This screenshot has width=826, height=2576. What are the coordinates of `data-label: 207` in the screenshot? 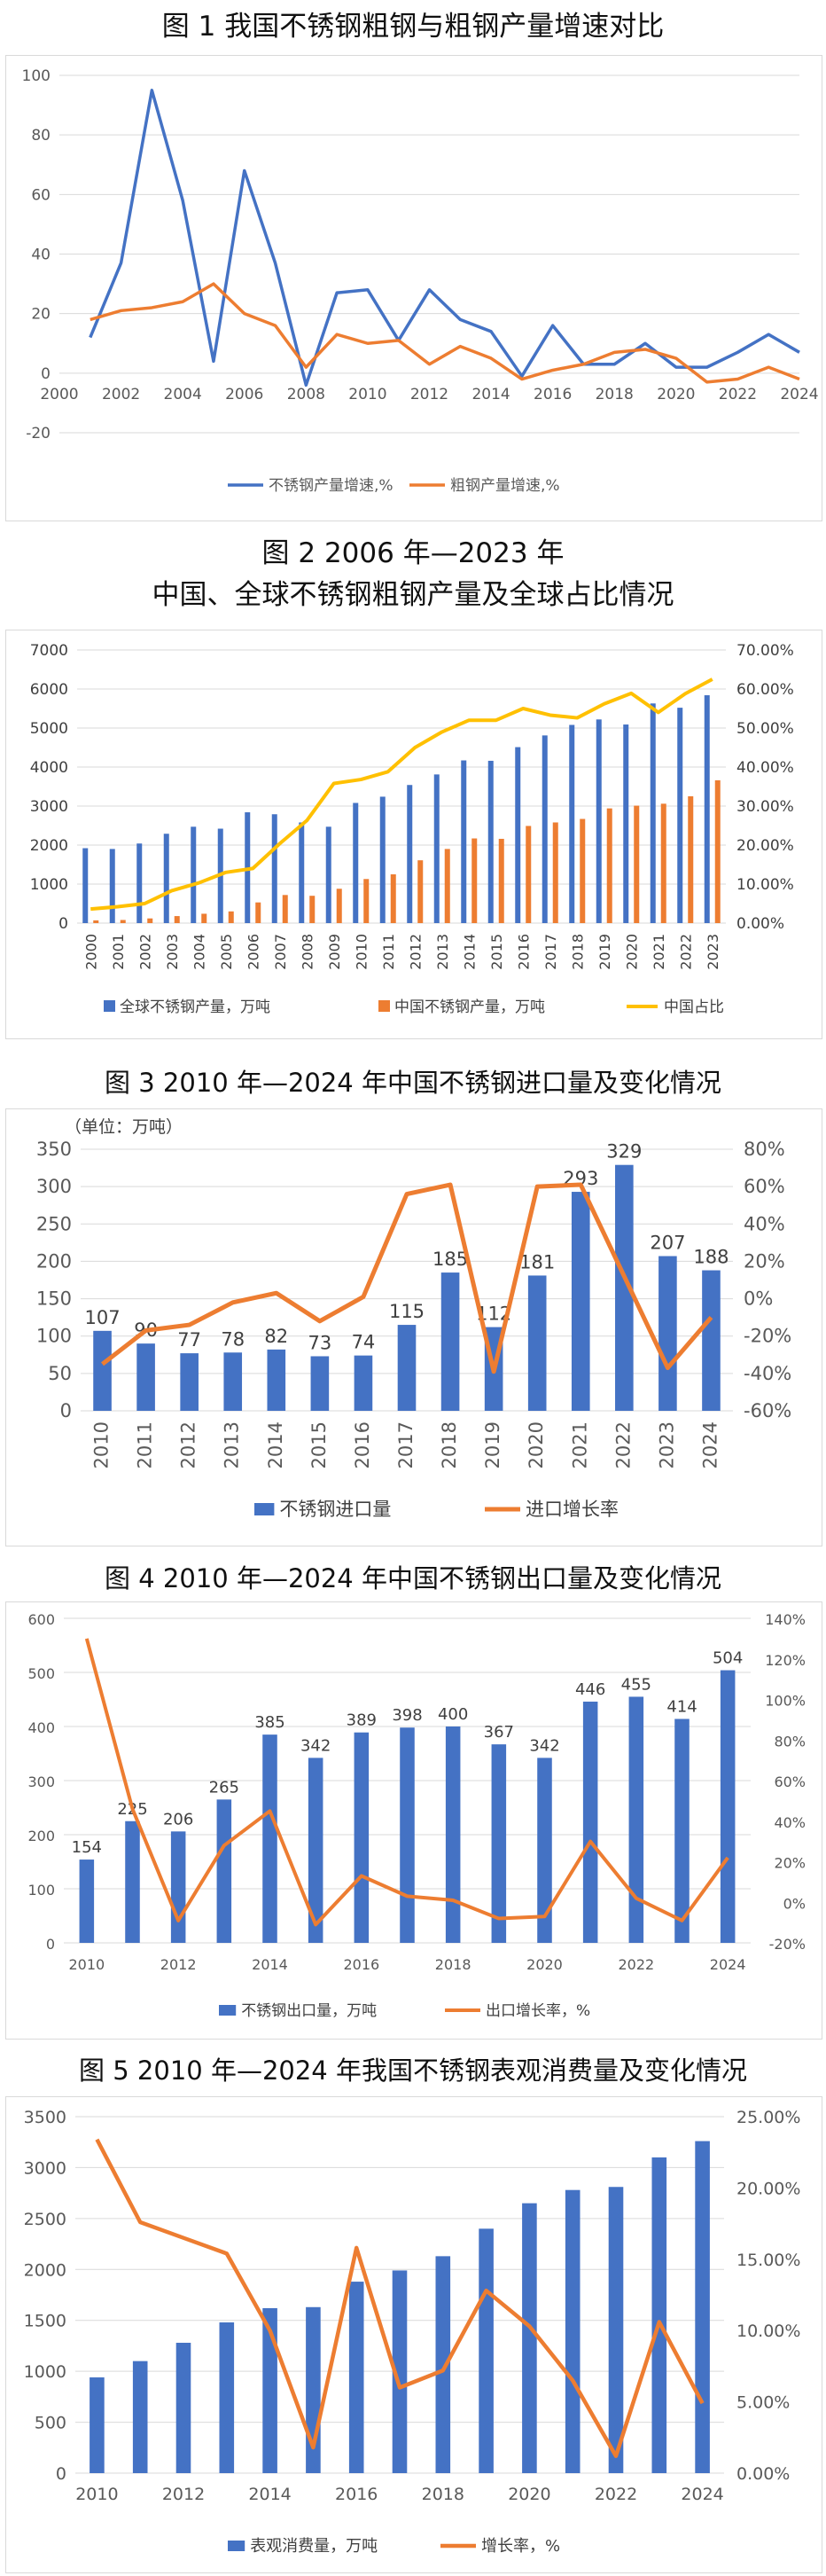 It's located at (668, 1243).